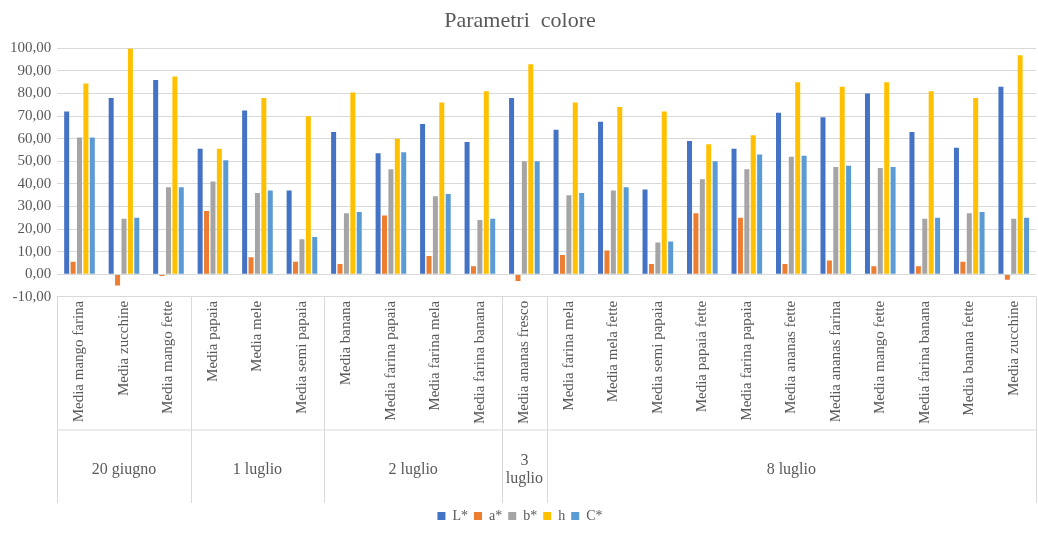  What do you see at coordinates (257, 468) in the screenshot?
I see `text: 1 luglio` at bounding box center [257, 468].